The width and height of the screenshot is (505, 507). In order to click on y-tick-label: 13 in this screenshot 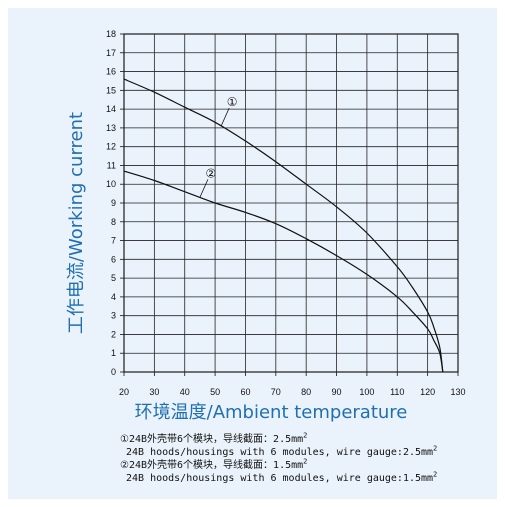, I will do `click(111, 128)`.